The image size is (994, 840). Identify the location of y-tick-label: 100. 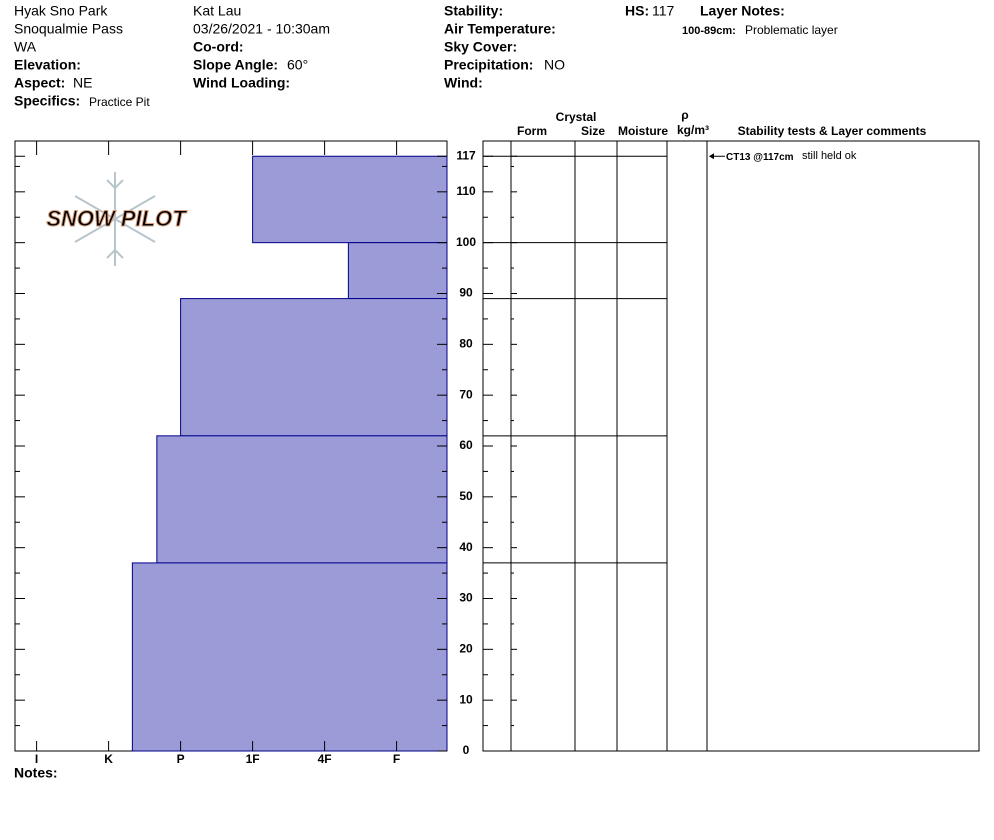
(466, 242).